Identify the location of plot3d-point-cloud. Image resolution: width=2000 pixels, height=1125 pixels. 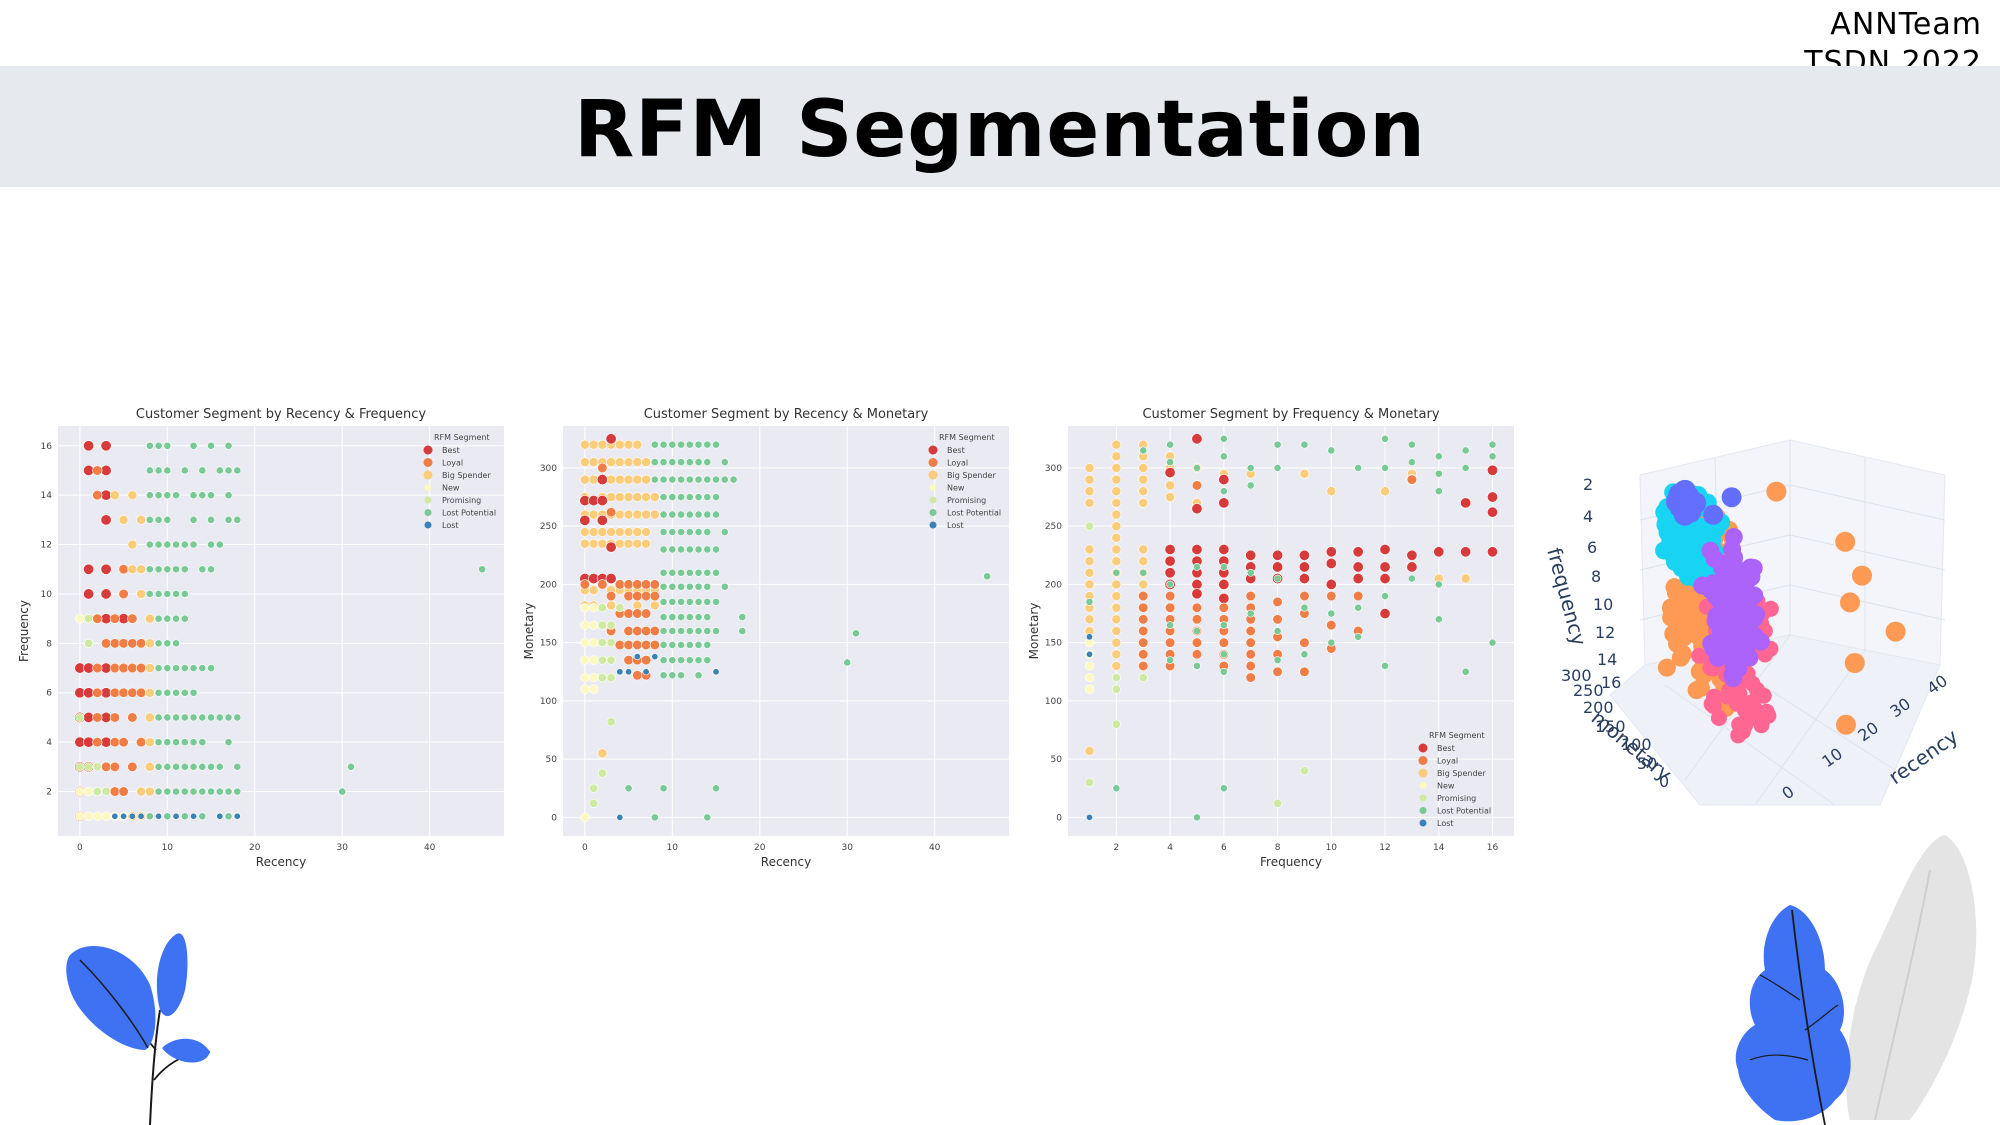
(1780, 611).